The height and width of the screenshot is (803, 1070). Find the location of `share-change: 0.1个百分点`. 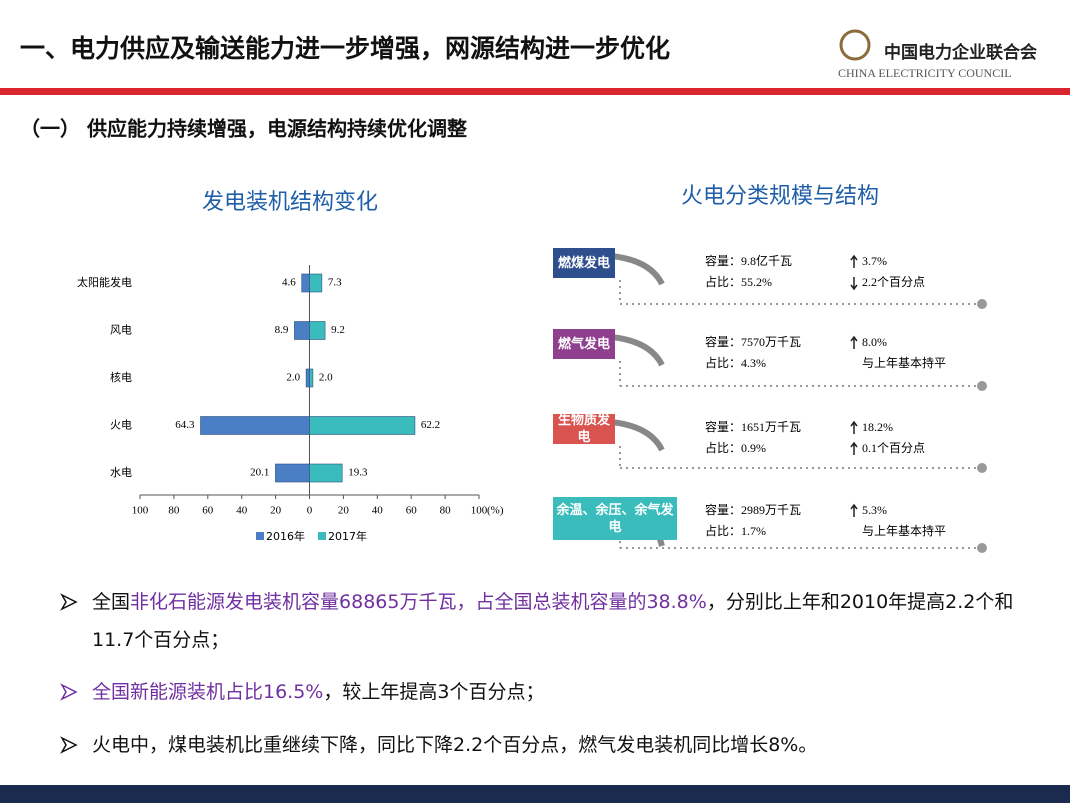

share-change: 0.1个百分点 is located at coordinates (893, 448).